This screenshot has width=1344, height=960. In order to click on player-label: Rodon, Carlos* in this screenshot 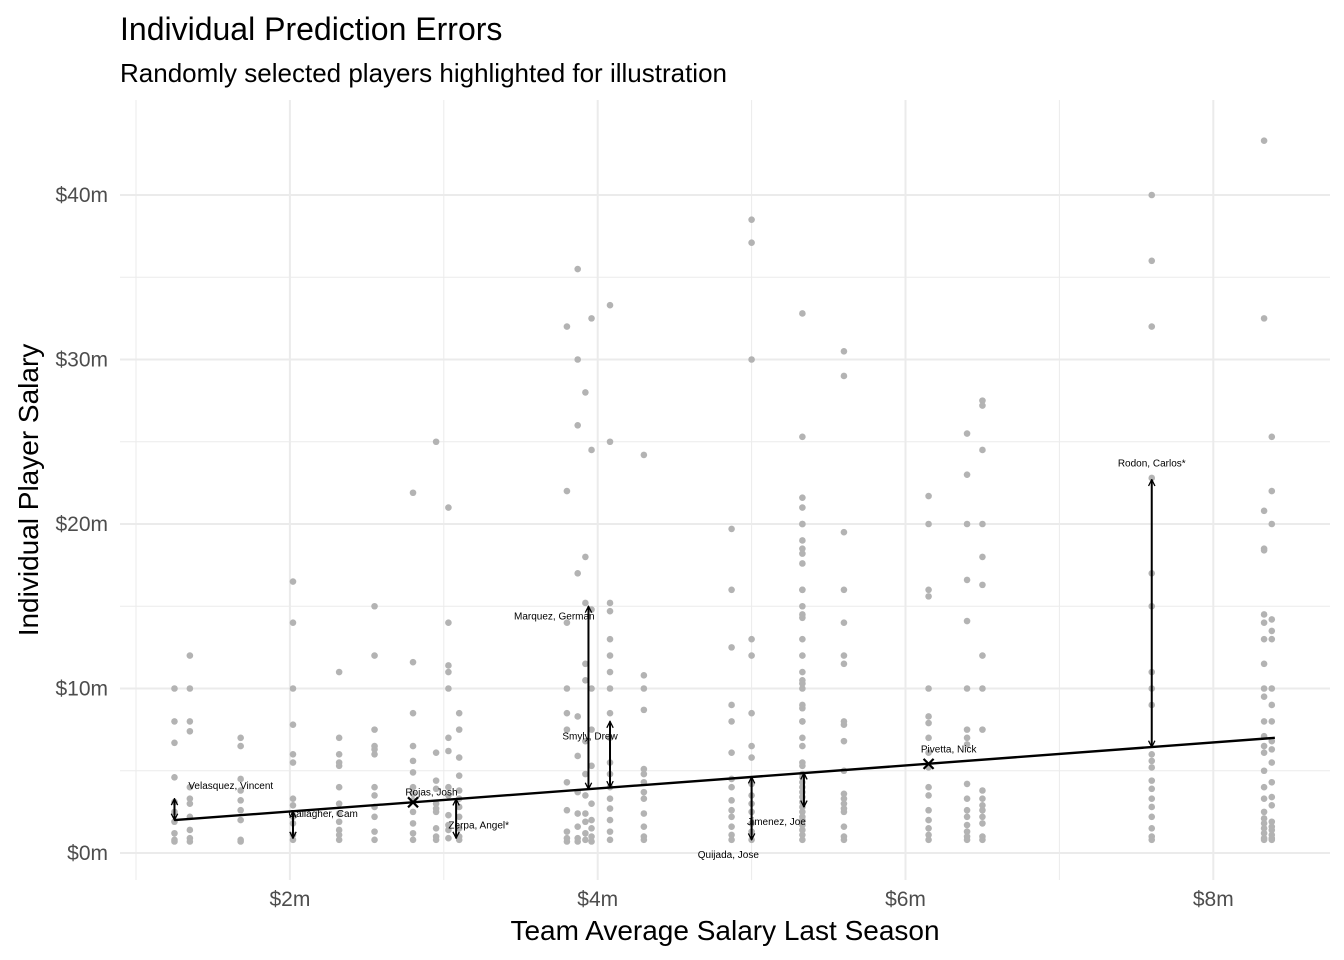, I will do `click(1152, 463)`.